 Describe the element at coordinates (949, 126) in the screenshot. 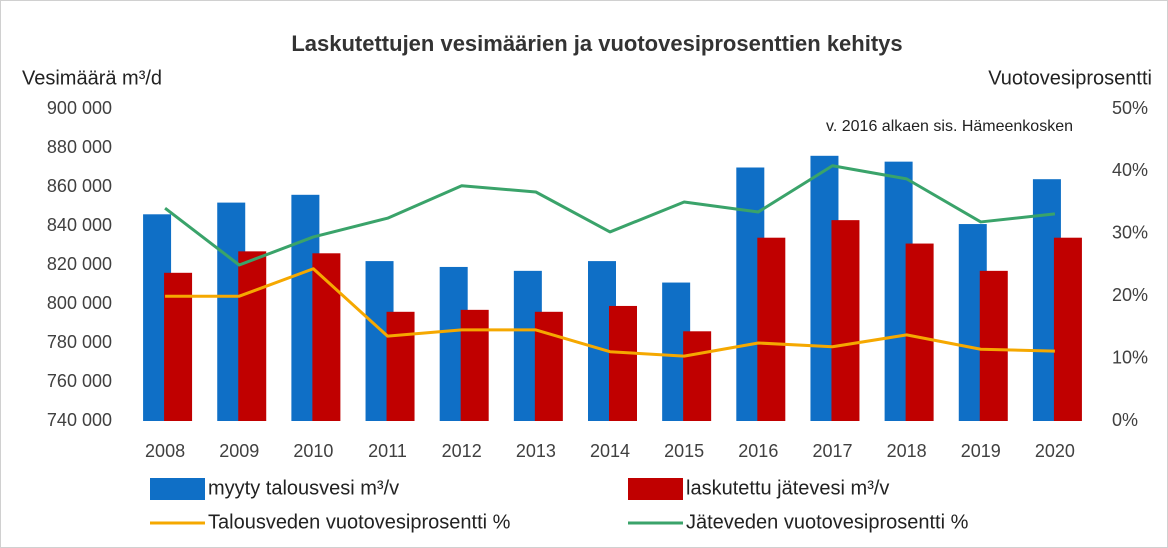

I see `annotation: v. 2016 alkaen sis. Hämeenkosken` at that location.